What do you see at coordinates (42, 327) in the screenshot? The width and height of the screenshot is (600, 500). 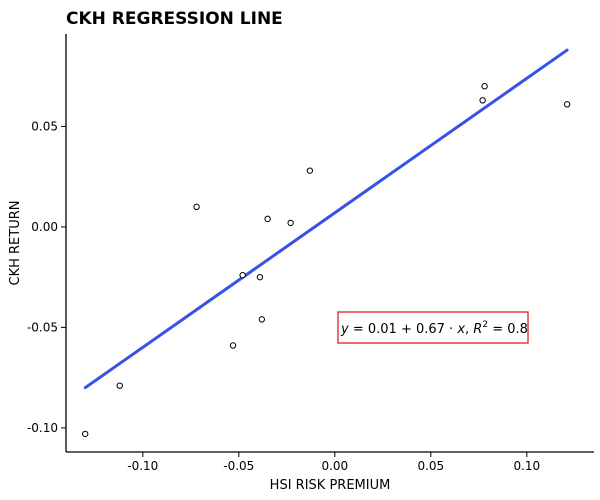 I see `y-tick-label: -0.05` at bounding box center [42, 327].